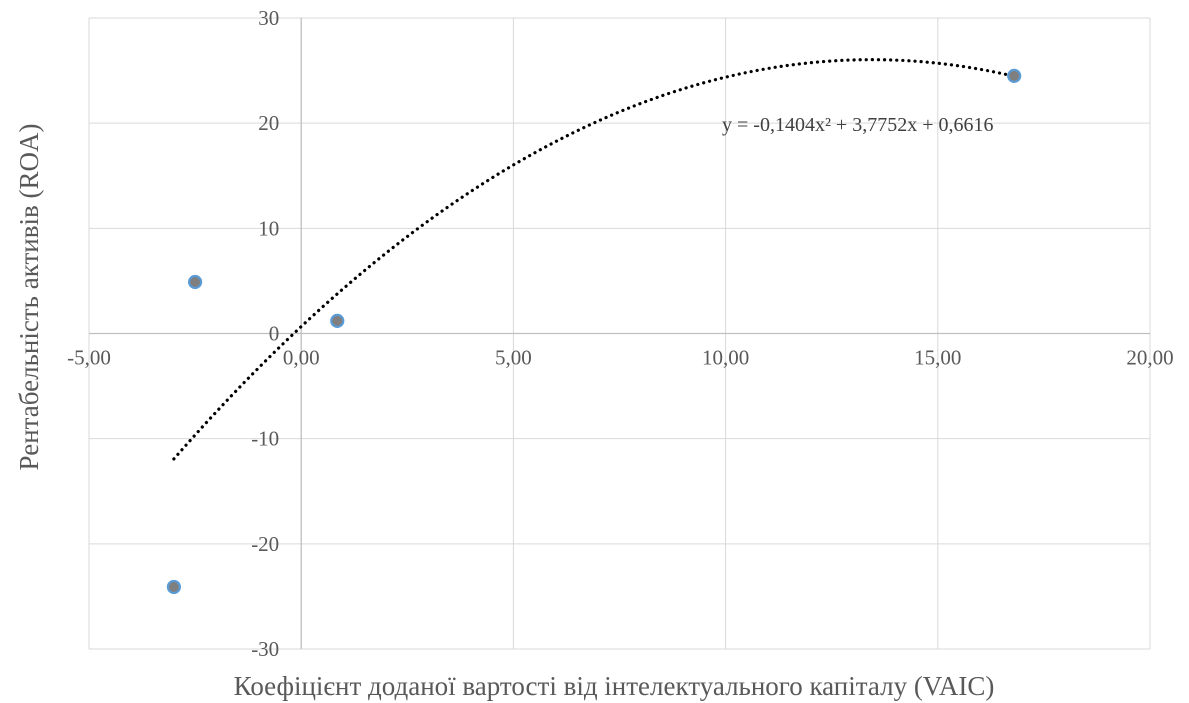  What do you see at coordinates (89, 358) in the screenshot?
I see `x-tick-label: -5,00` at bounding box center [89, 358].